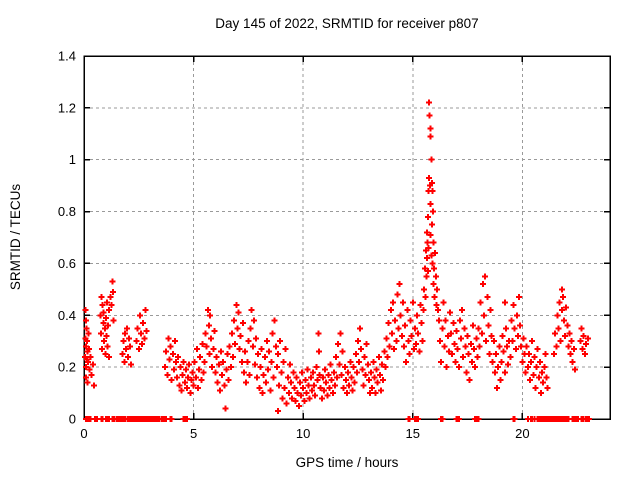  I want to click on y-tick-label: 1, so click(72, 159).